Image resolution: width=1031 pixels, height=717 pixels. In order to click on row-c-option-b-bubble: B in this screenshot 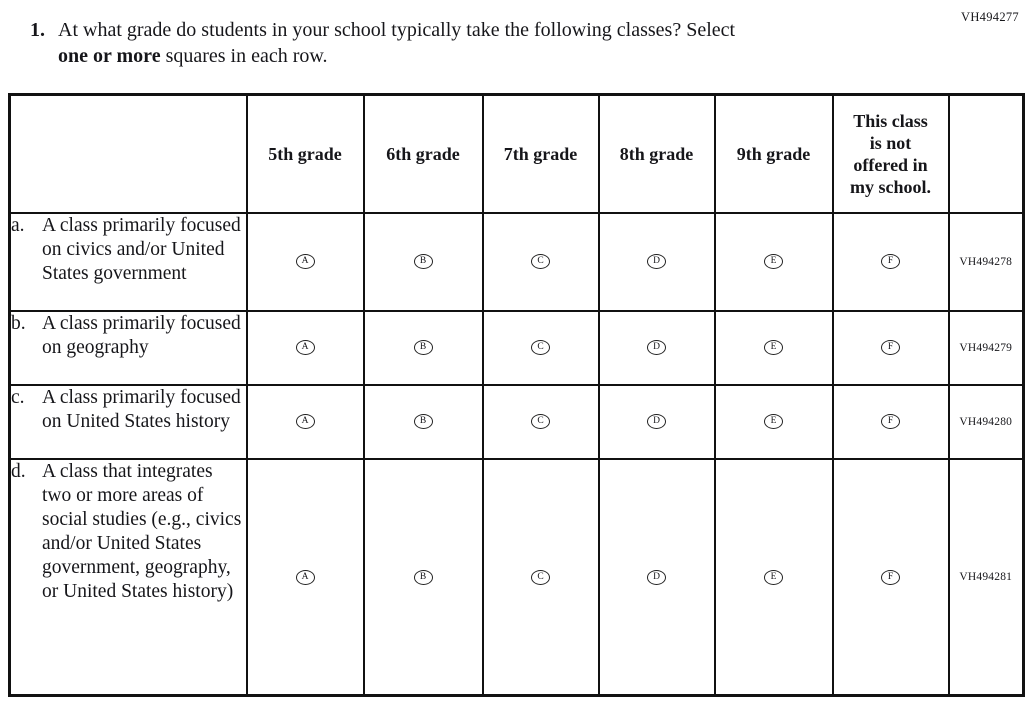, I will do `click(423, 422)`.